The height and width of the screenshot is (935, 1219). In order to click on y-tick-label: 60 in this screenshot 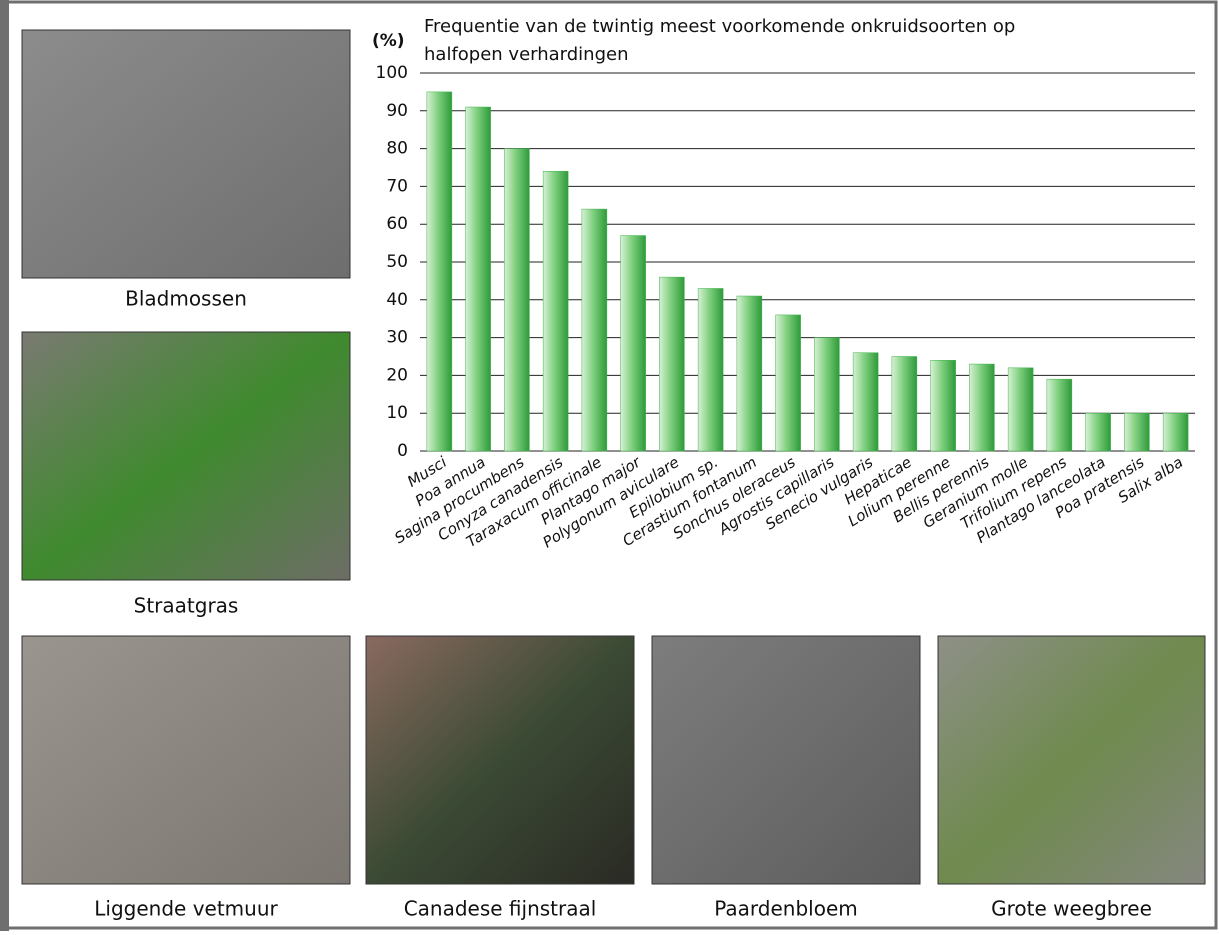, I will do `click(397, 224)`.